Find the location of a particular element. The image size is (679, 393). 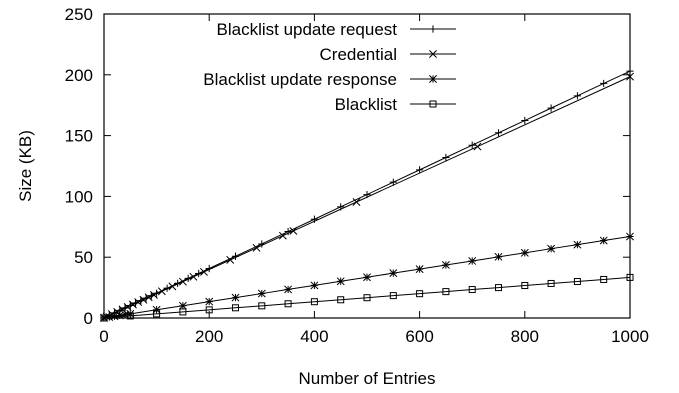

legend-label: Credential is located at coordinates (359, 54).